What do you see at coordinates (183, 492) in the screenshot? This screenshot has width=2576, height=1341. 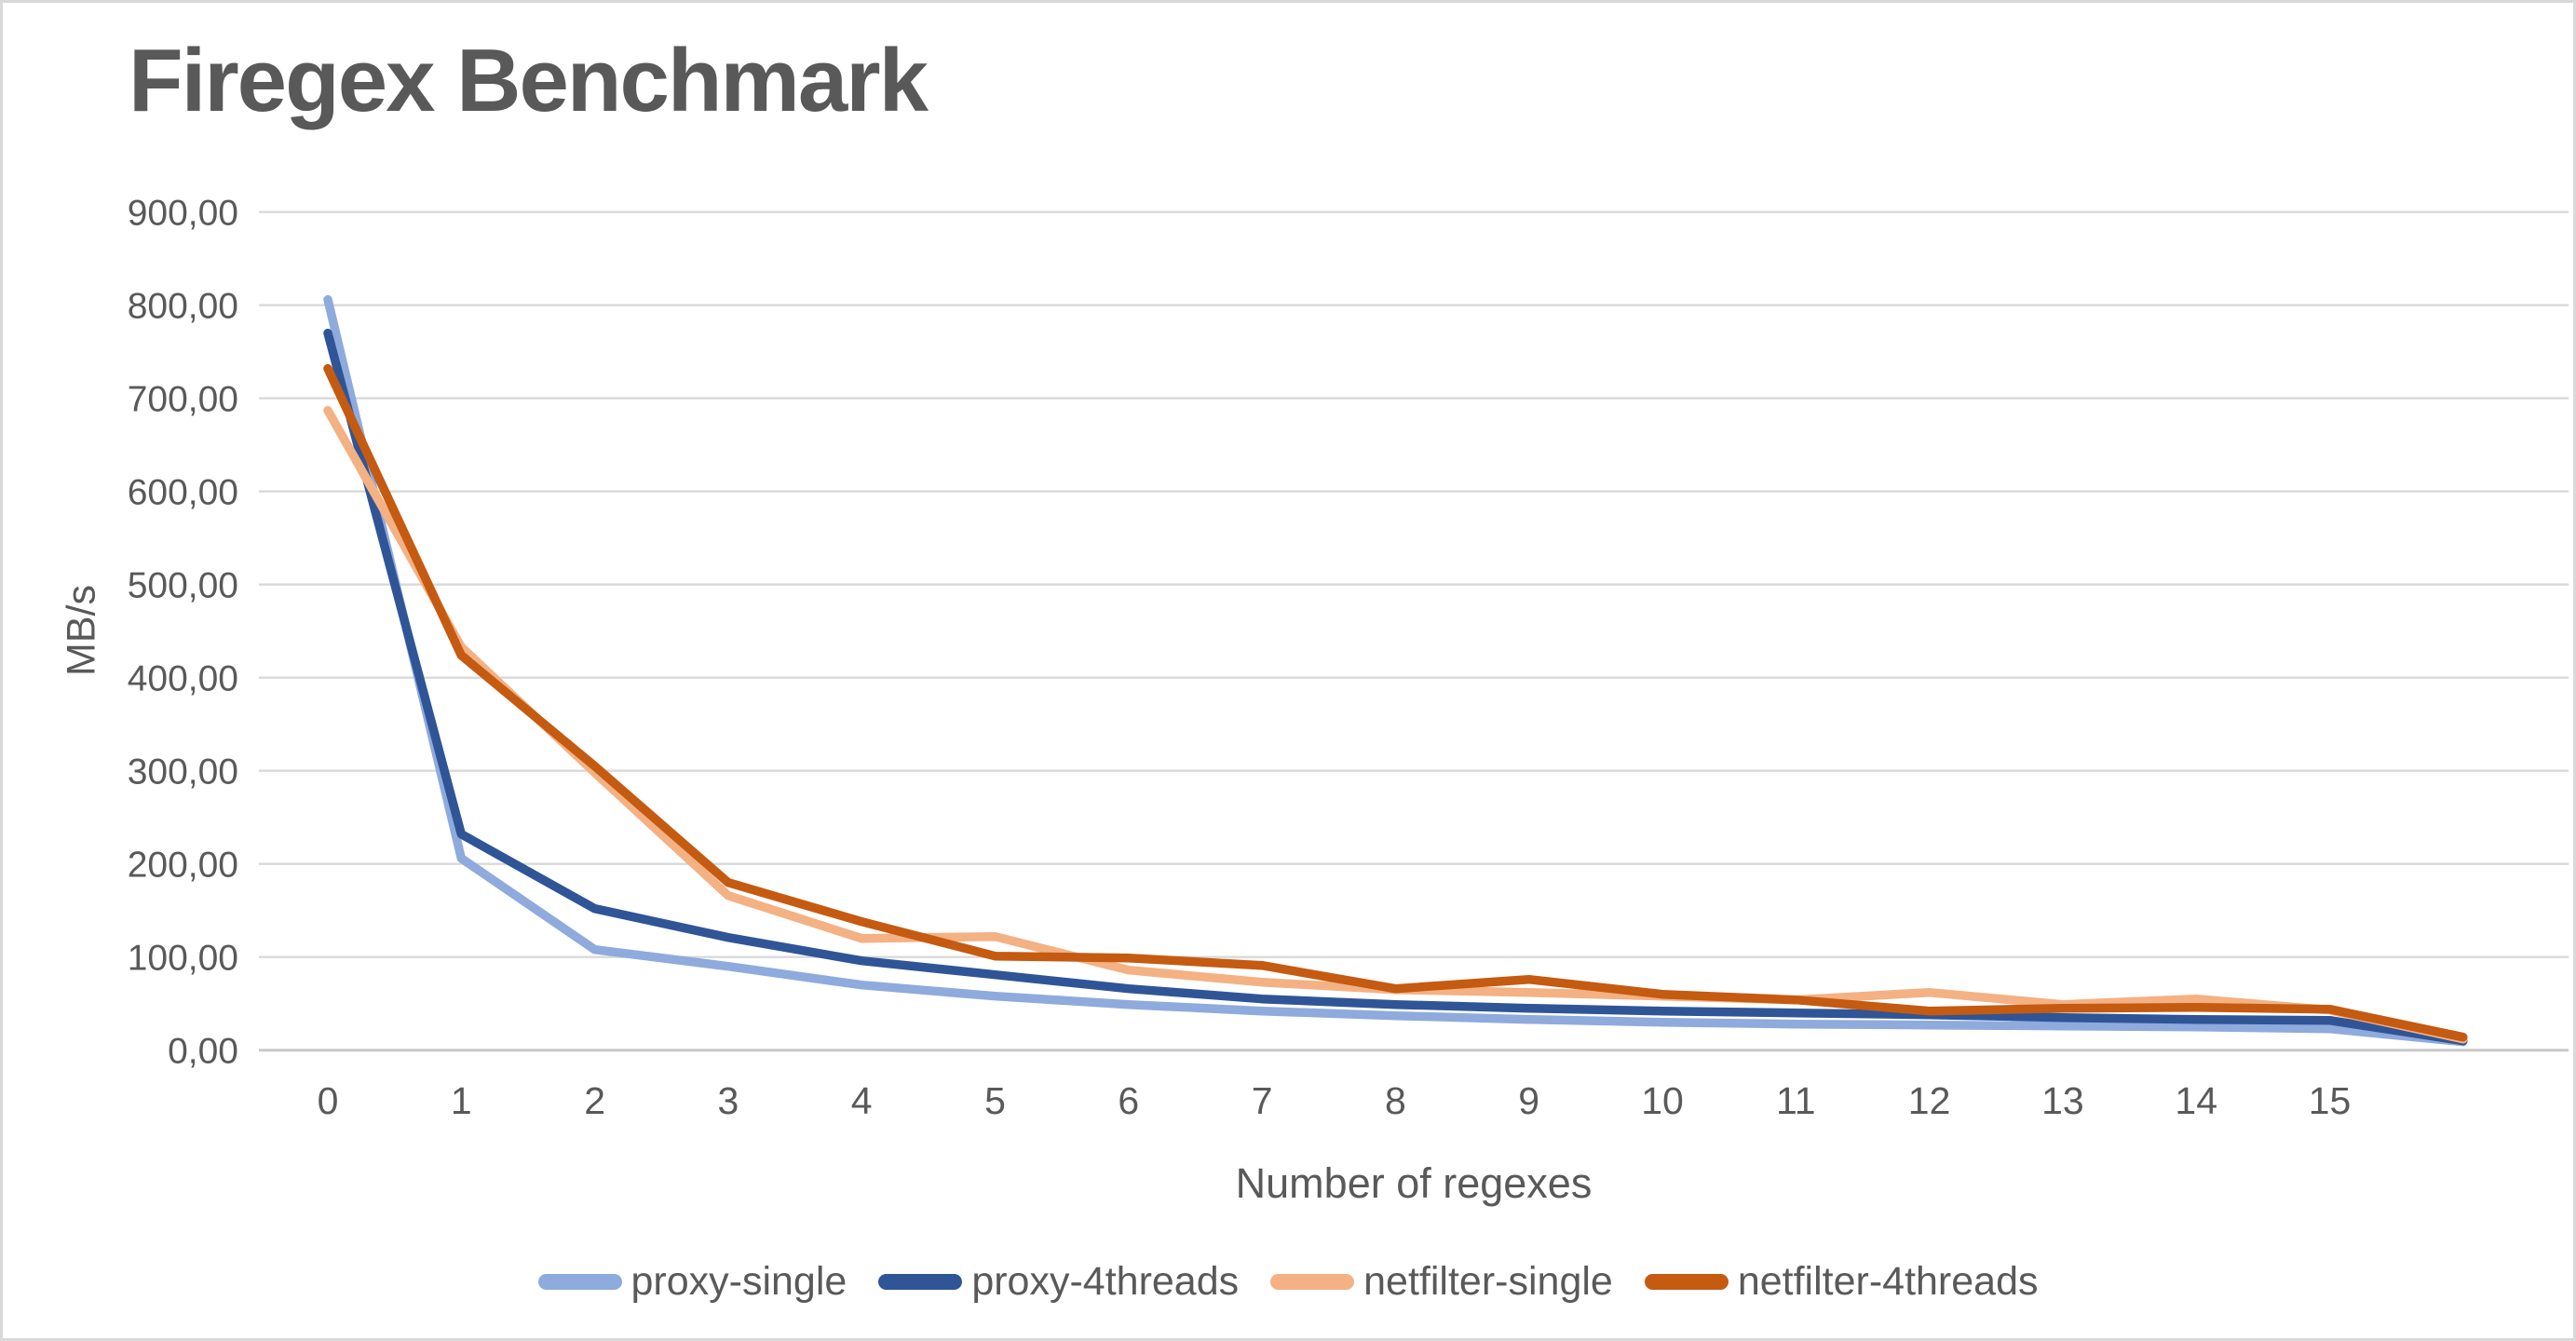 I see `y-tick-label: 600,00` at bounding box center [183, 492].